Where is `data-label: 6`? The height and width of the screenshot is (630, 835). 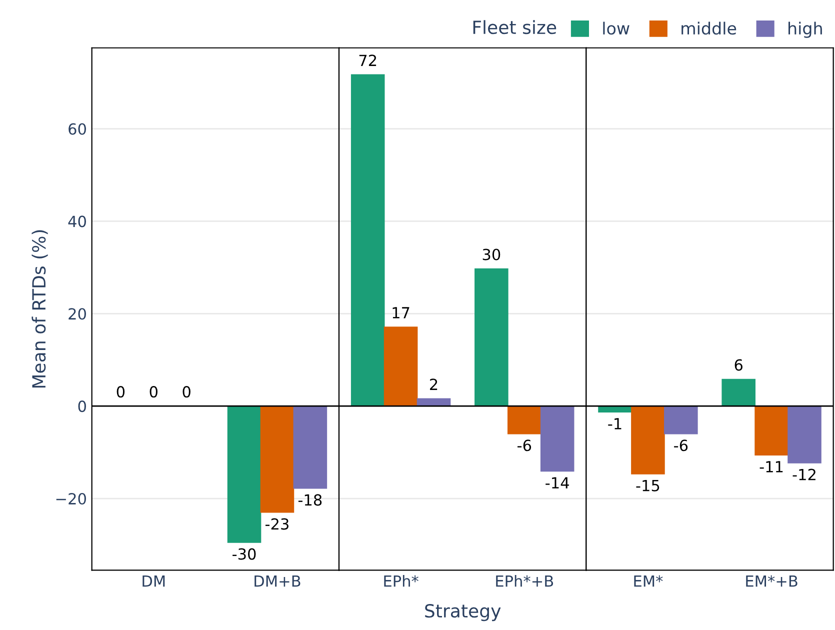 data-label: 6 is located at coordinates (738, 365).